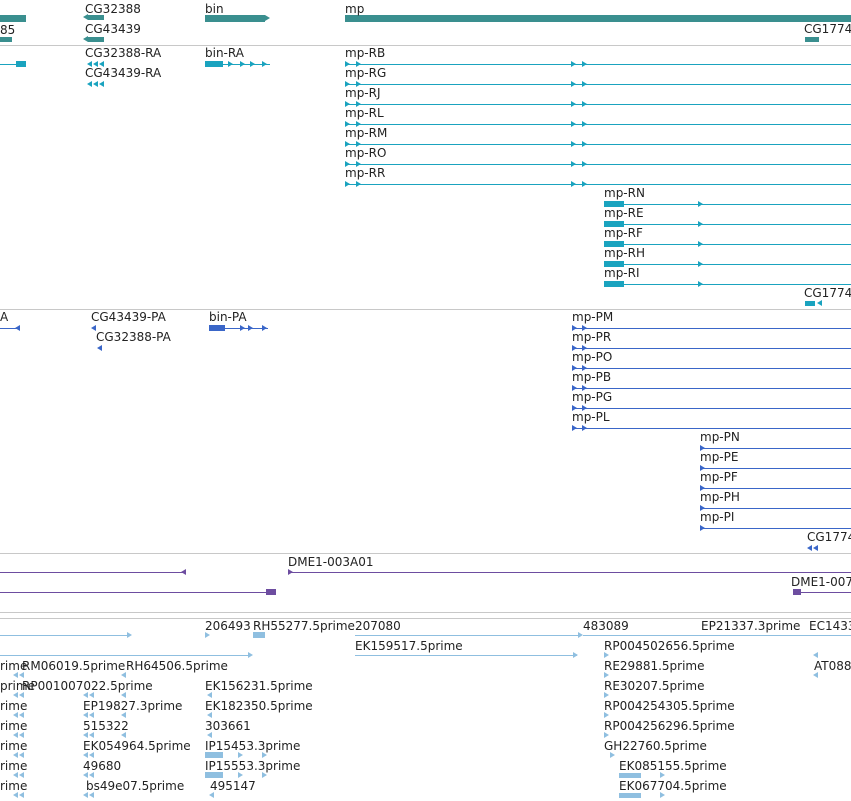 This screenshot has width=851, height=801. Describe the element at coordinates (366, 73) in the screenshot. I see `transcript-label: mp-RG` at that location.